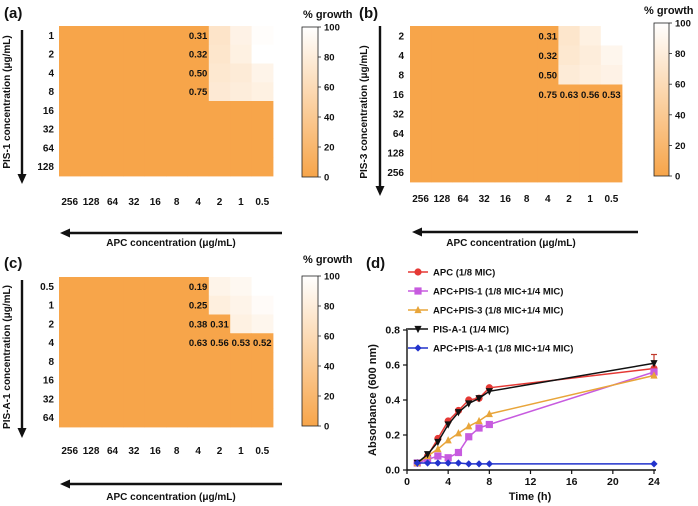 The width and height of the screenshot is (698, 506). I want to click on y-tick-label: 0.0, so click(392, 471).